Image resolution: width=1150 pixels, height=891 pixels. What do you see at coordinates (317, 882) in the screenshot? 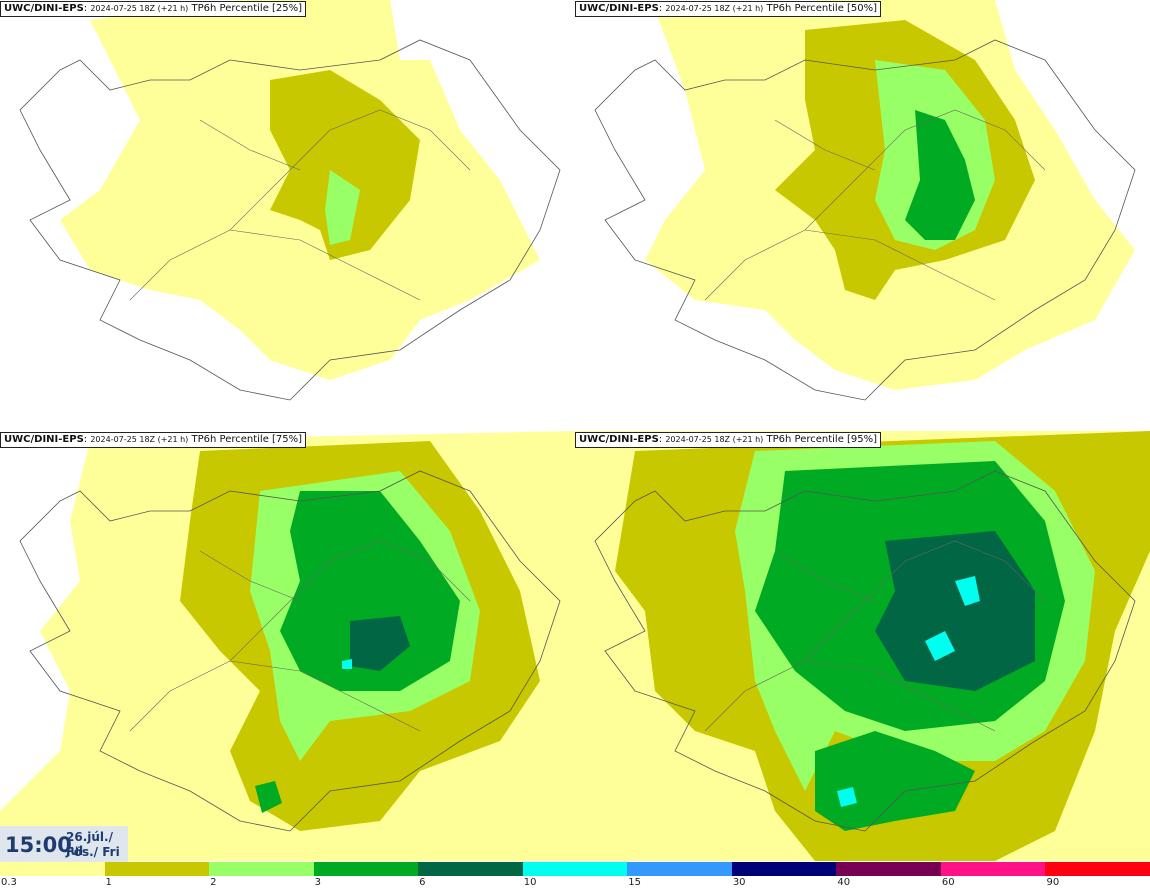
I see `legend-tick-label: 3` at bounding box center [317, 882].